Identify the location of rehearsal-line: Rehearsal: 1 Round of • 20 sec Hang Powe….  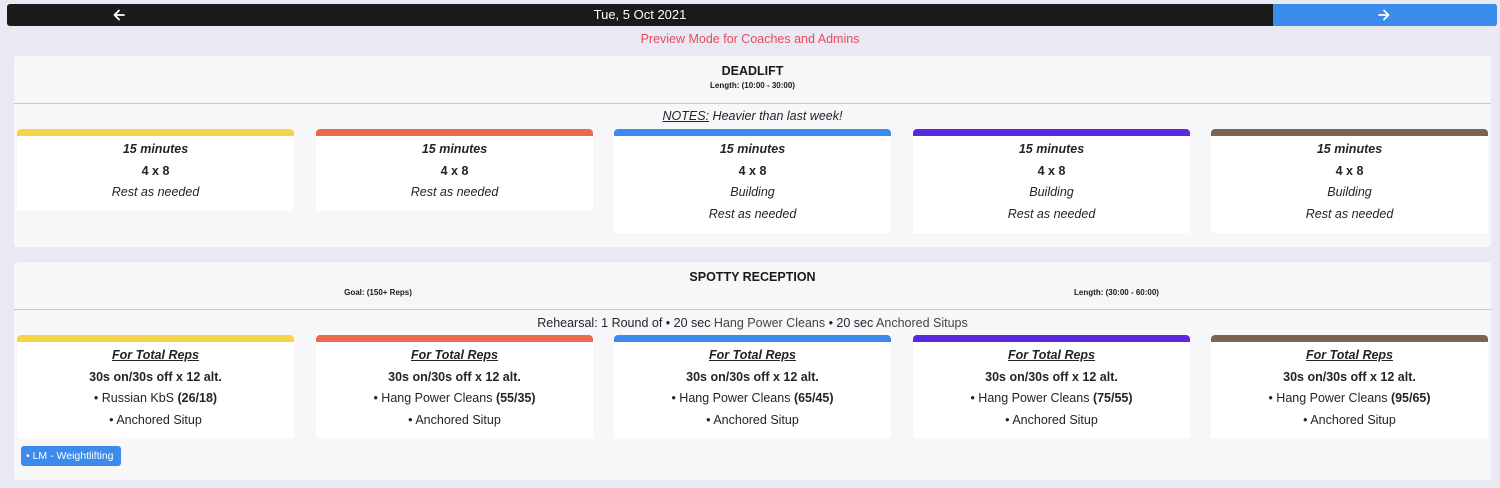
(752, 323).